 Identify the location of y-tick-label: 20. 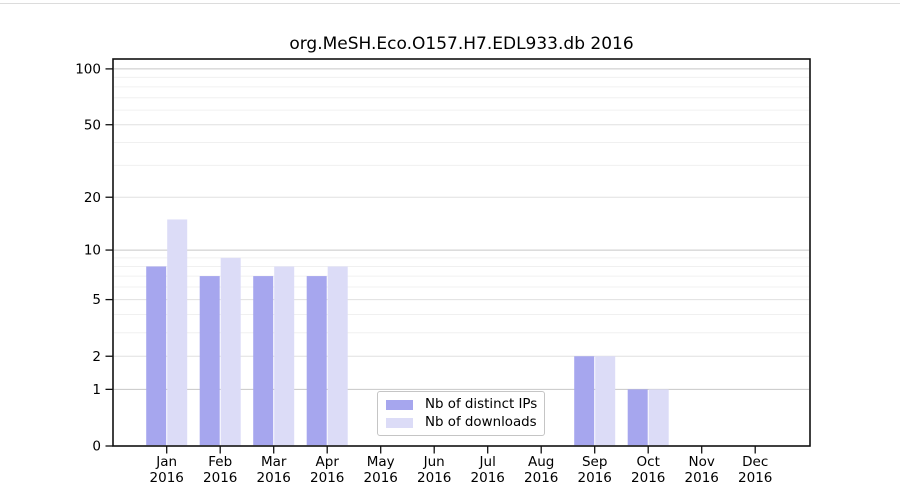
(92, 198).